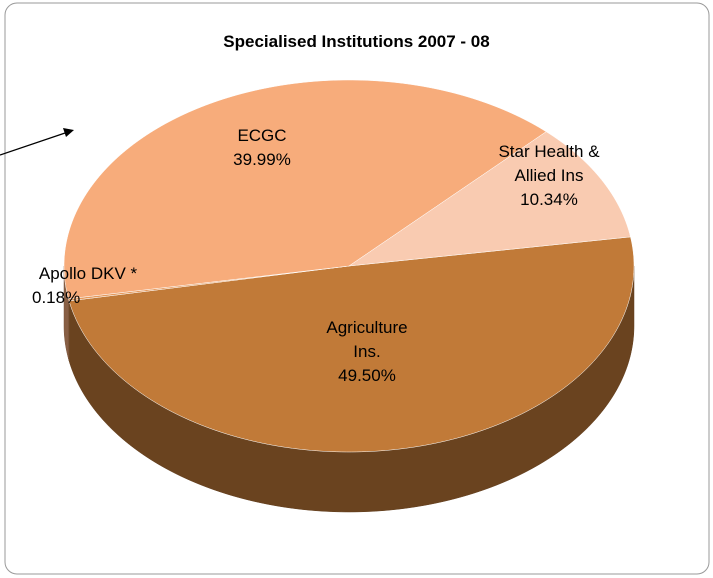  Describe the element at coordinates (88, 273) in the screenshot. I see `category-label: Apollo DKV *` at that location.